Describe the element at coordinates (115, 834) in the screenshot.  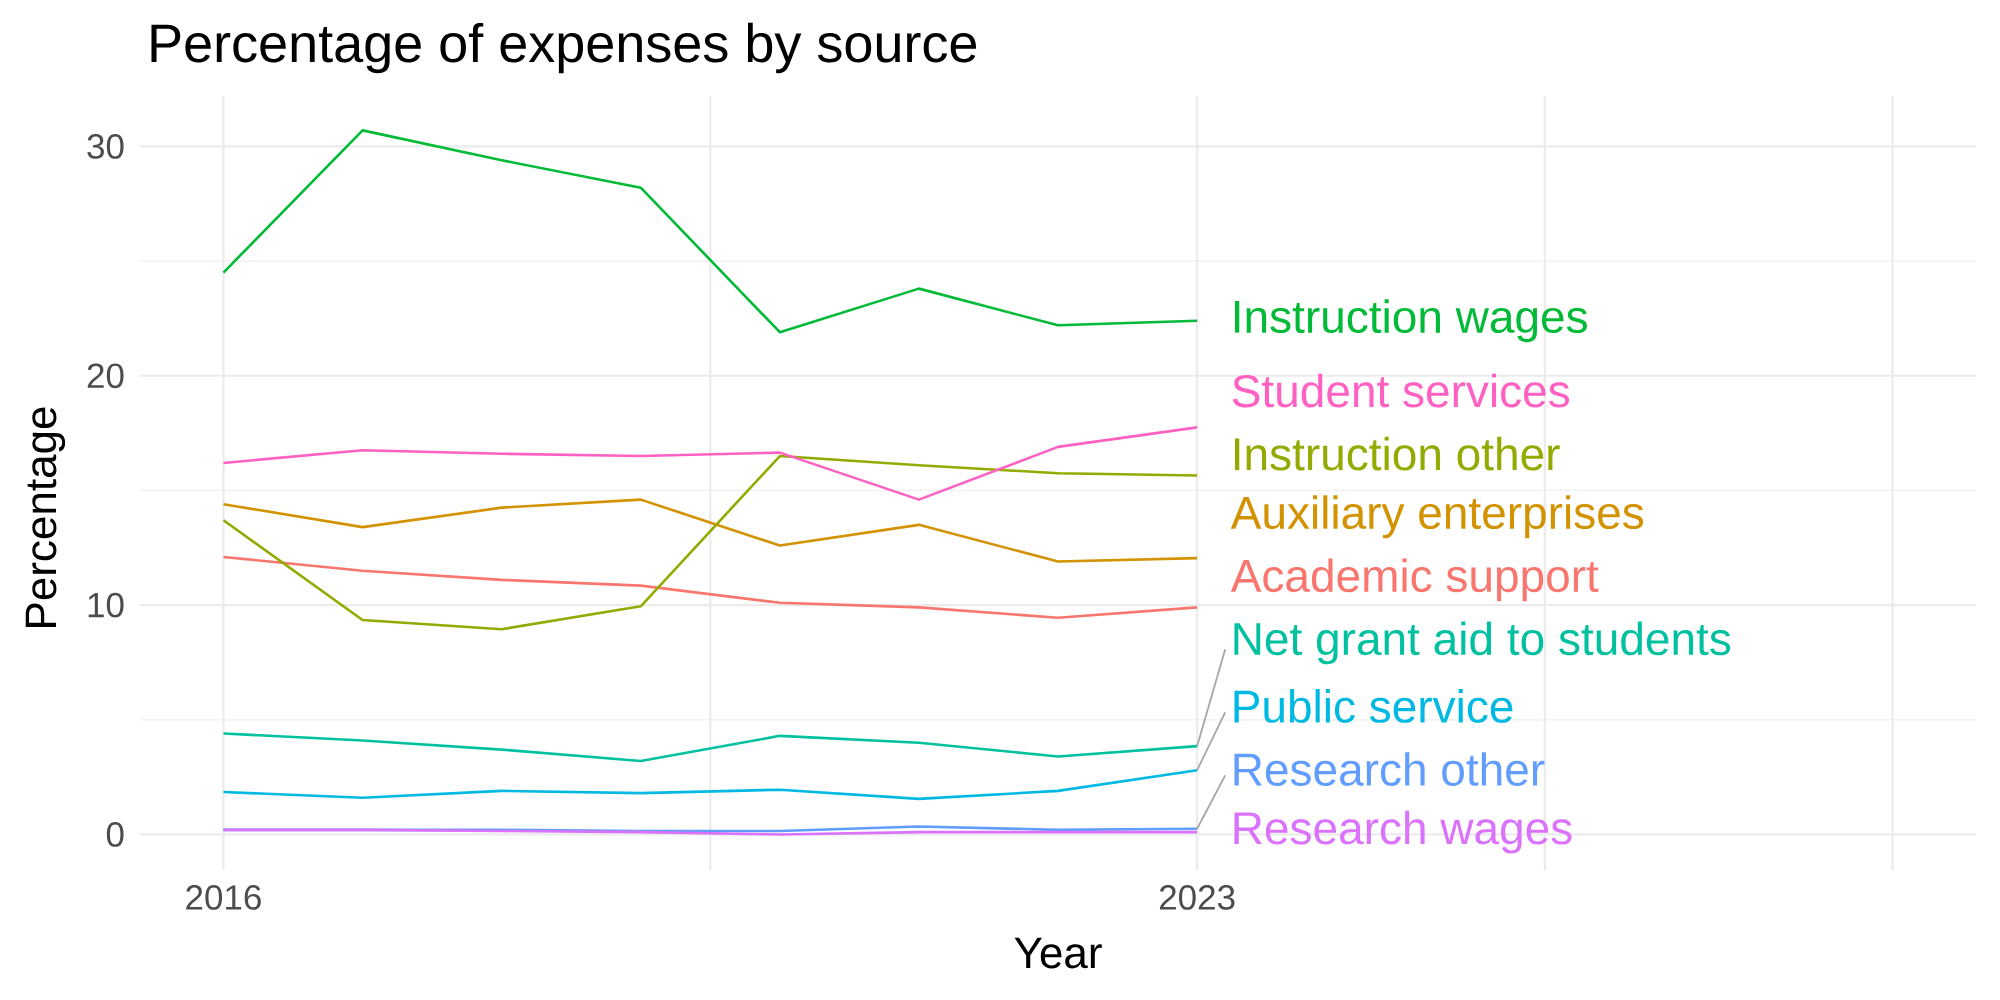
I see `y-tick-label: 0` at that location.